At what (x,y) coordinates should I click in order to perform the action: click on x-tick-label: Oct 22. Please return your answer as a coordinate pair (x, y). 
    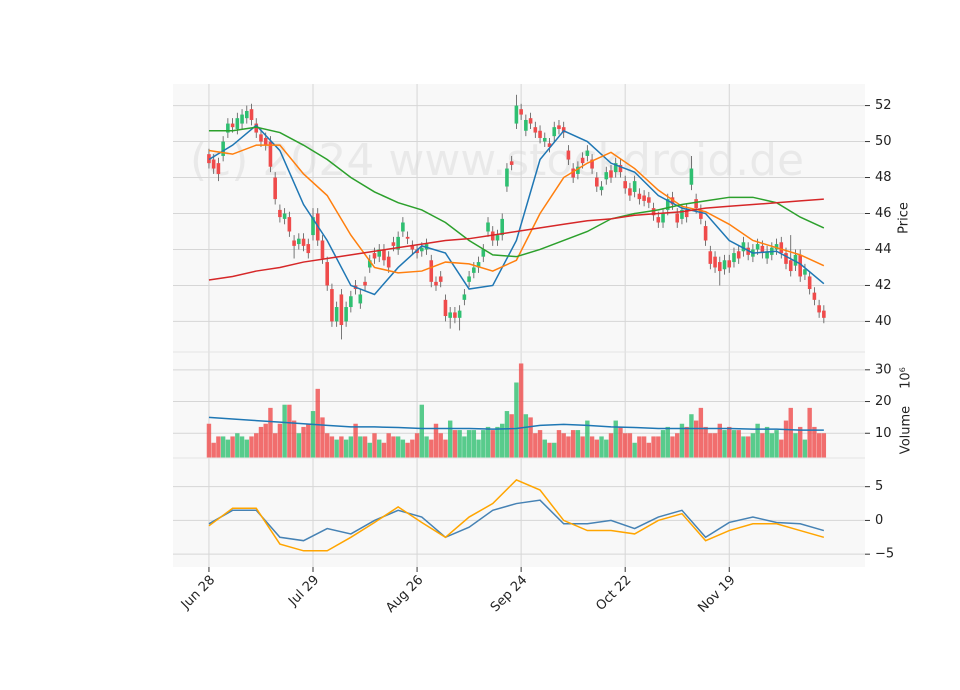
    Looking at the image, I should click on (613, 593).